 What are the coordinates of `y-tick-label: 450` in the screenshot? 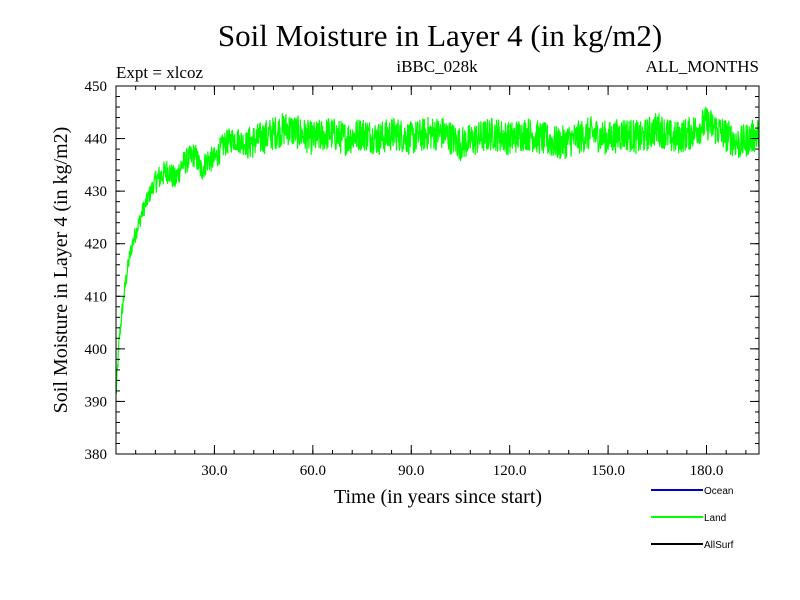 It's located at (96, 87).